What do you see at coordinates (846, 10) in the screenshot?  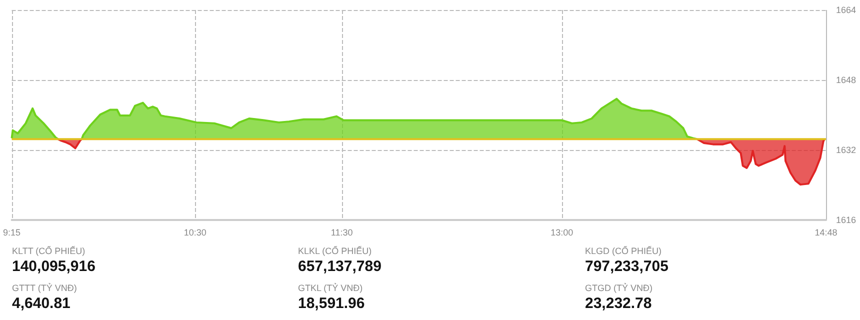 I see `y-tick-label: 1664` at bounding box center [846, 10].